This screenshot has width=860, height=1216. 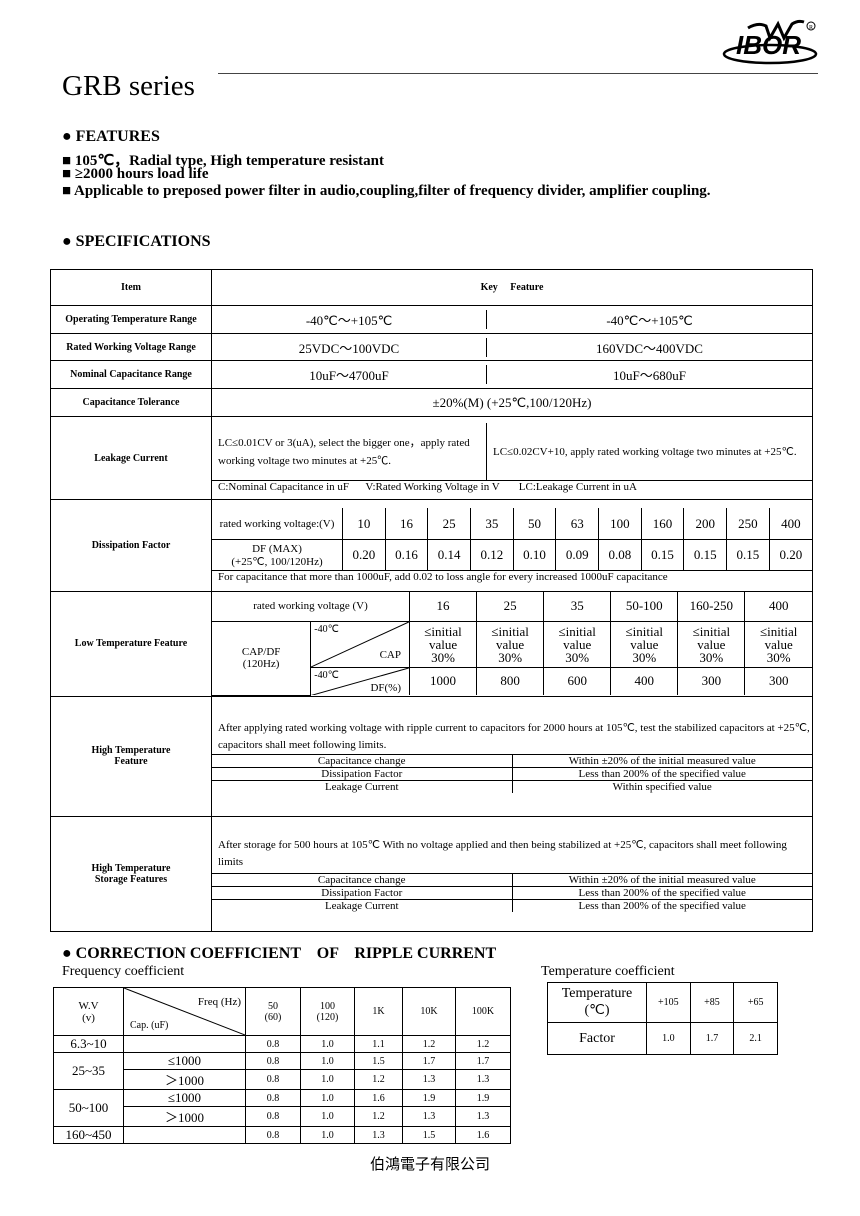 What do you see at coordinates (362, 761) in the screenshot?
I see `high_temp-criterion: Capacitance change` at bounding box center [362, 761].